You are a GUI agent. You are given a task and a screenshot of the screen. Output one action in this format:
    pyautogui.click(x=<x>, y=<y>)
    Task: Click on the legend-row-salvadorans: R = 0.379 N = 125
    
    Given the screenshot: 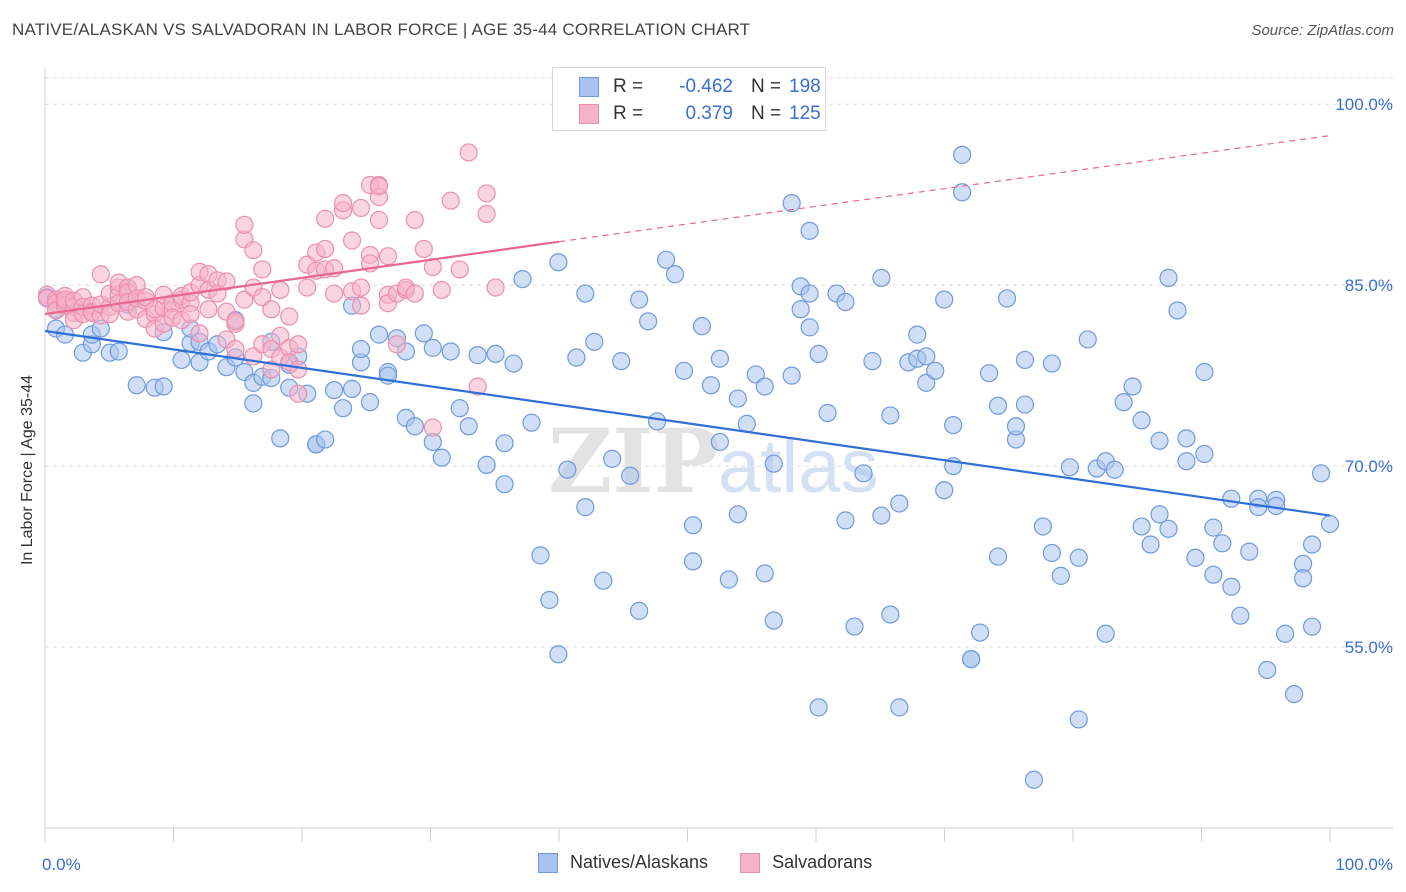 What is the action you would take?
    pyautogui.click(x=700, y=114)
    